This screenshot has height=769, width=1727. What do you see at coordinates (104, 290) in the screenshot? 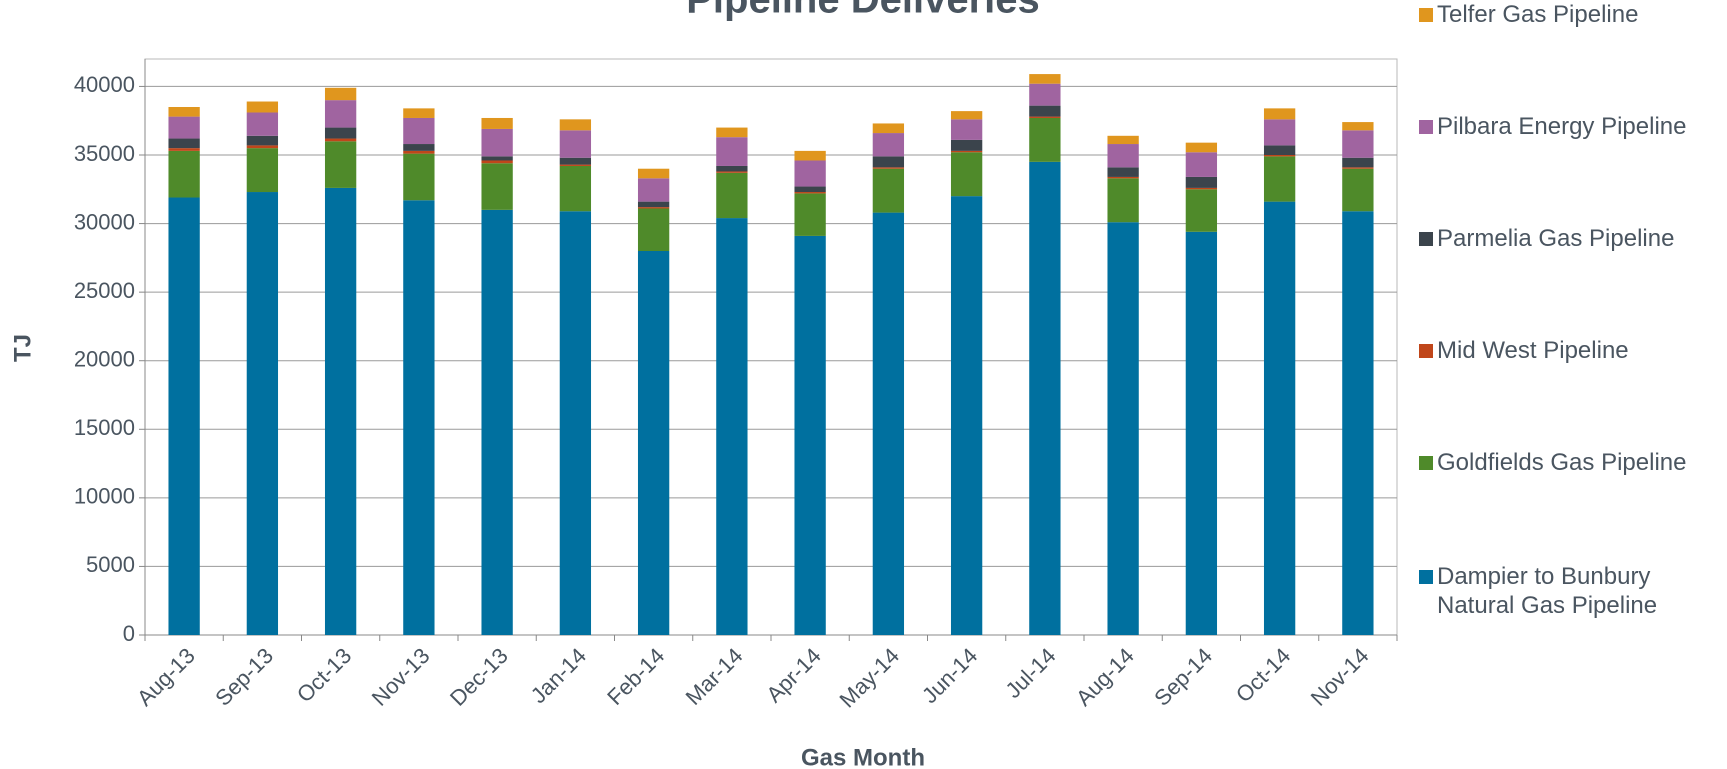
I see `y-tick-label: 25000` at bounding box center [104, 290].